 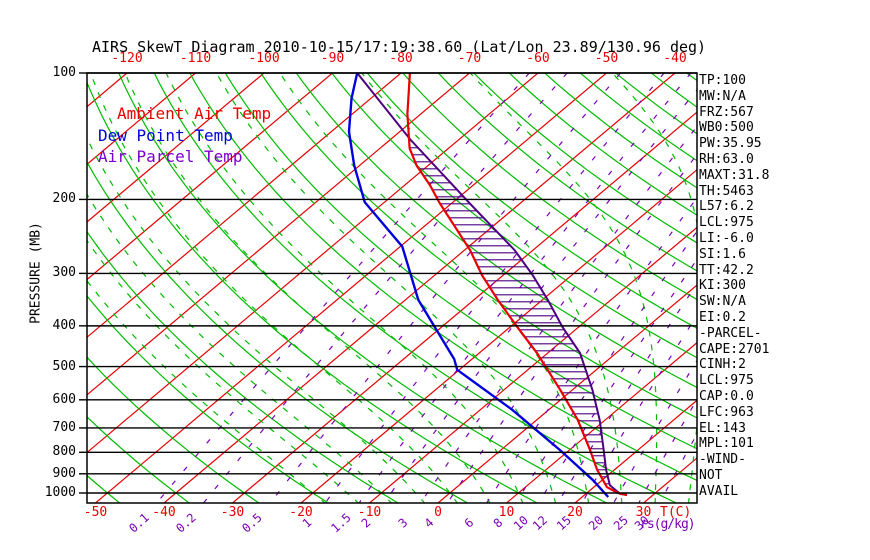 I want to click on panel-line: L57:6.2, so click(x=726, y=207).